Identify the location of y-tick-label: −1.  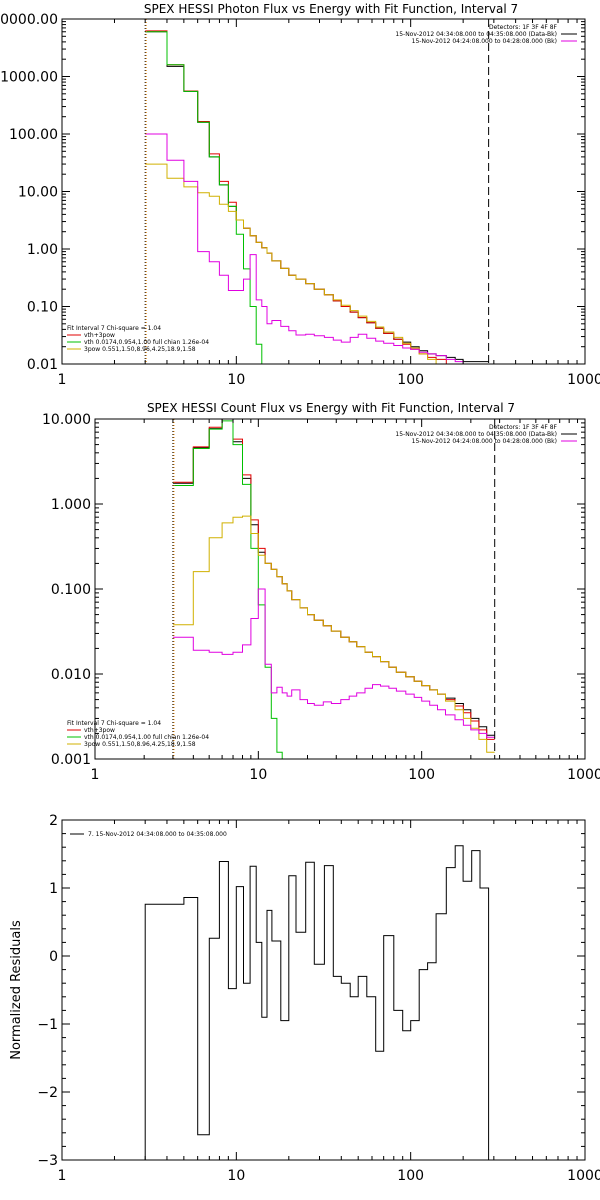
(47, 1025).